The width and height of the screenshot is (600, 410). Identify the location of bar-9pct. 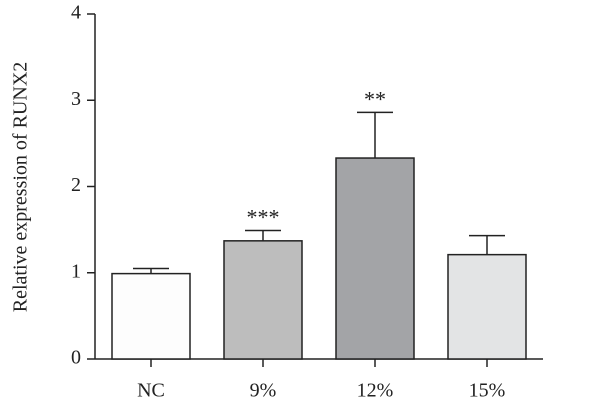
(263, 300).